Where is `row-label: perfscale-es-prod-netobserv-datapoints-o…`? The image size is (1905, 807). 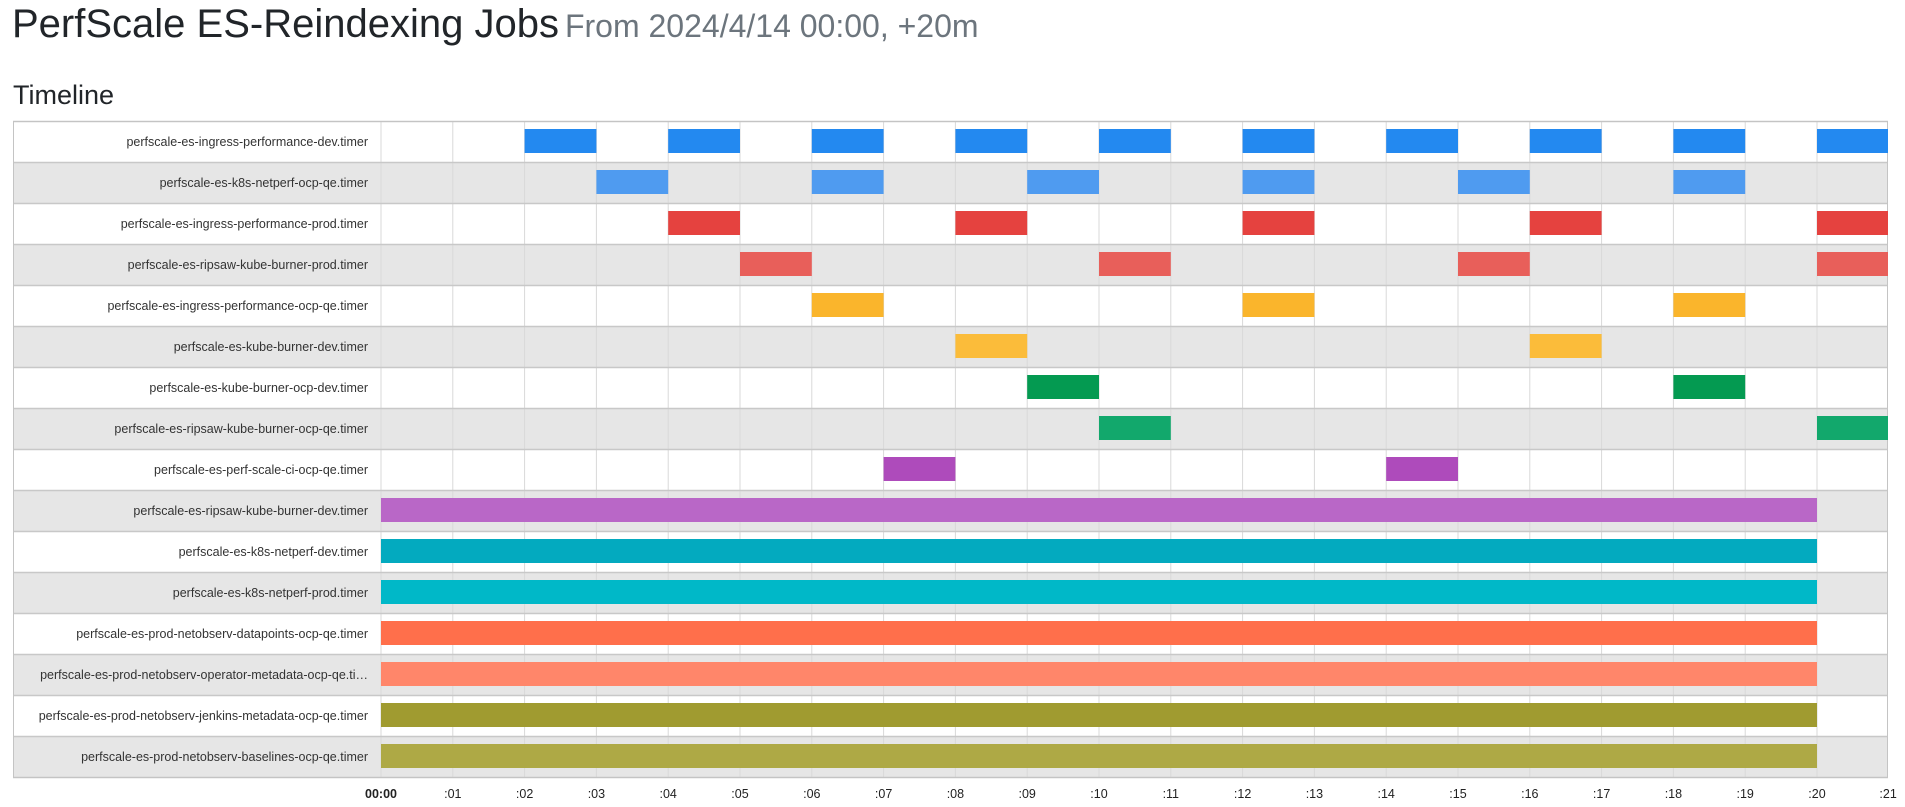
row-label: perfscale-es-prod-netobserv-datapoints-o… is located at coordinates (222, 634).